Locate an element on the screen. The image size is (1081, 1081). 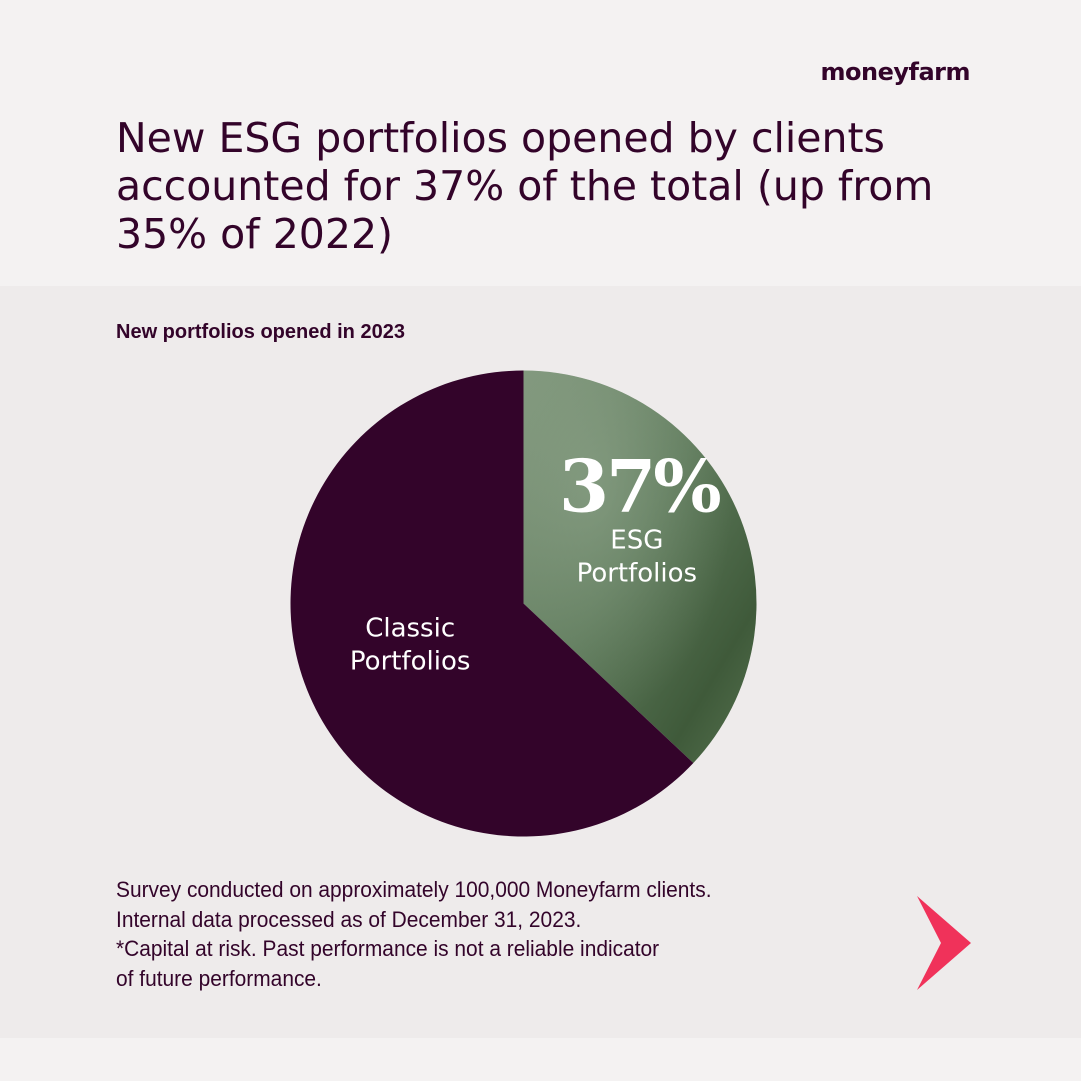
pie-slice-texture is located at coordinates (640, 566).